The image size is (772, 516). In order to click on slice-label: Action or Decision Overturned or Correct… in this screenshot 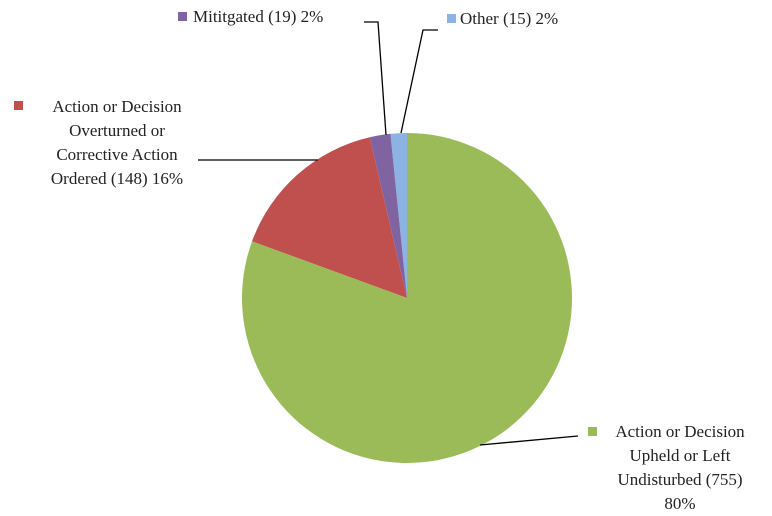, I will do `click(117, 142)`.